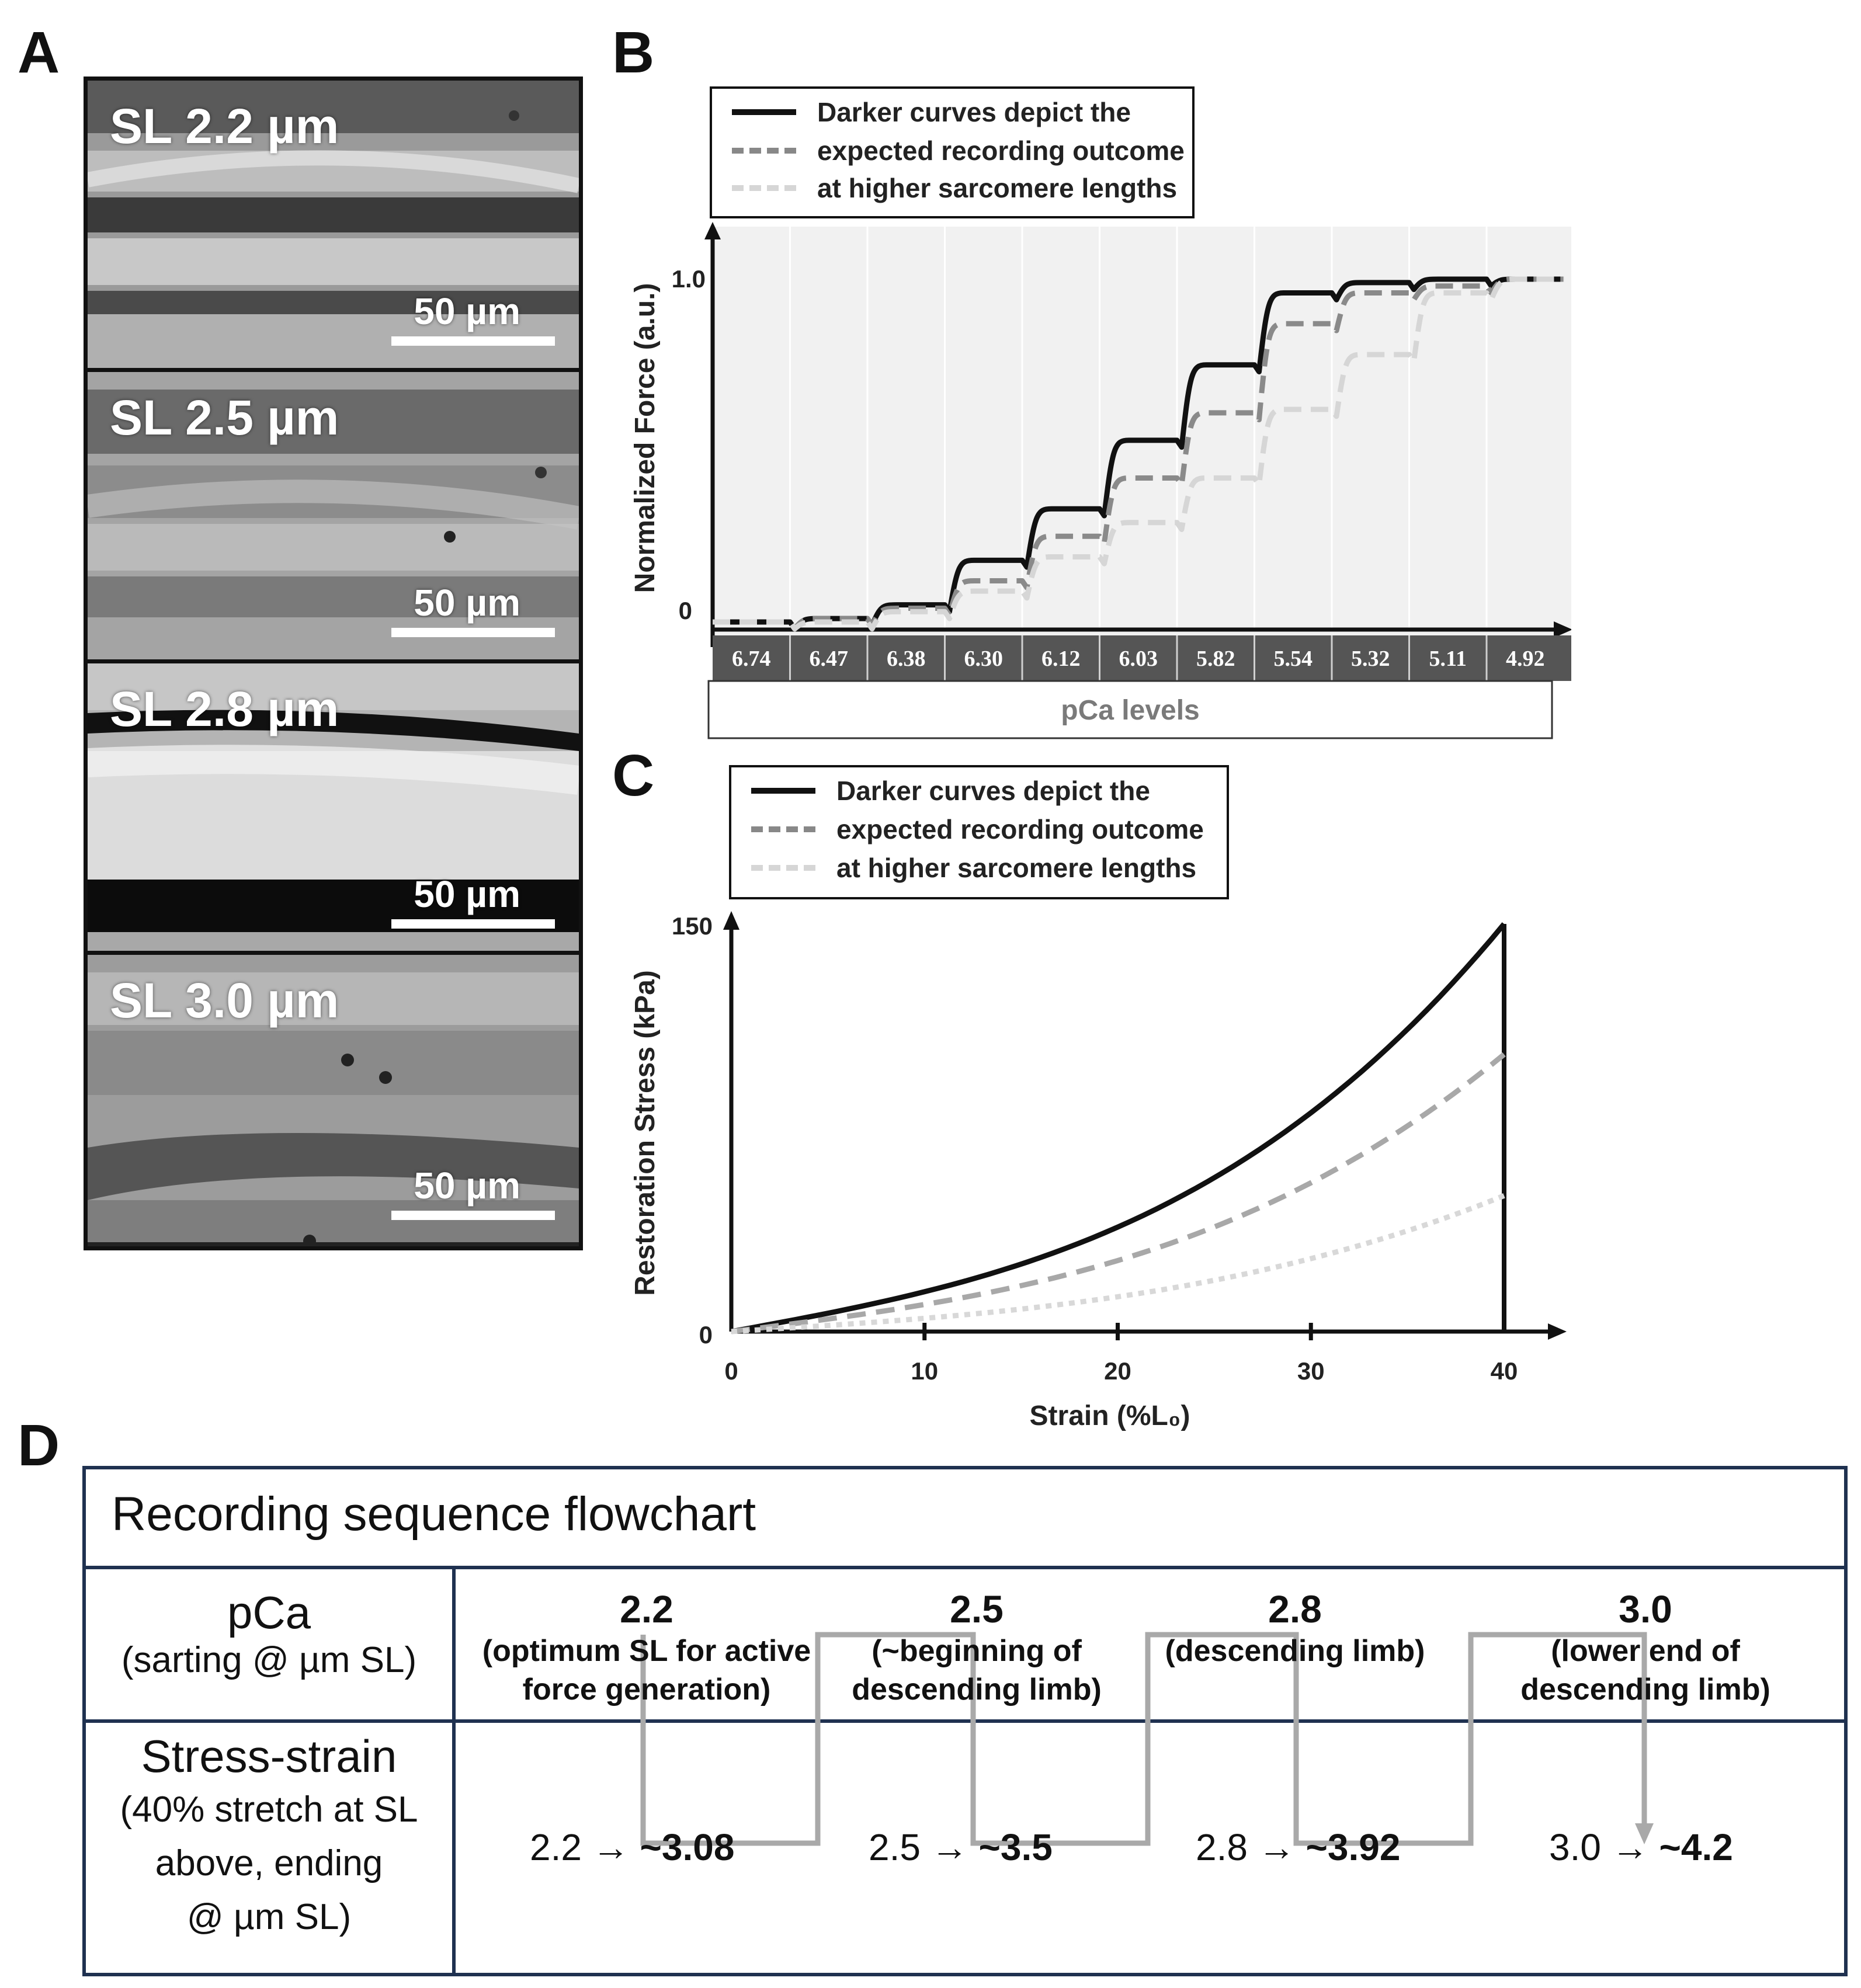  I want to click on micrograph-sl-3-0: SL 3.0 µm 50 µm, so click(333, 1098).